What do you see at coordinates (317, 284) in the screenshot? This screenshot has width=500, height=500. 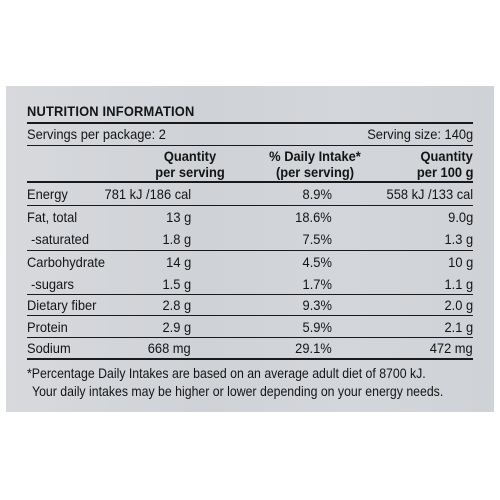 I see `cell-sugars-daily-intake: 1.7%` at bounding box center [317, 284].